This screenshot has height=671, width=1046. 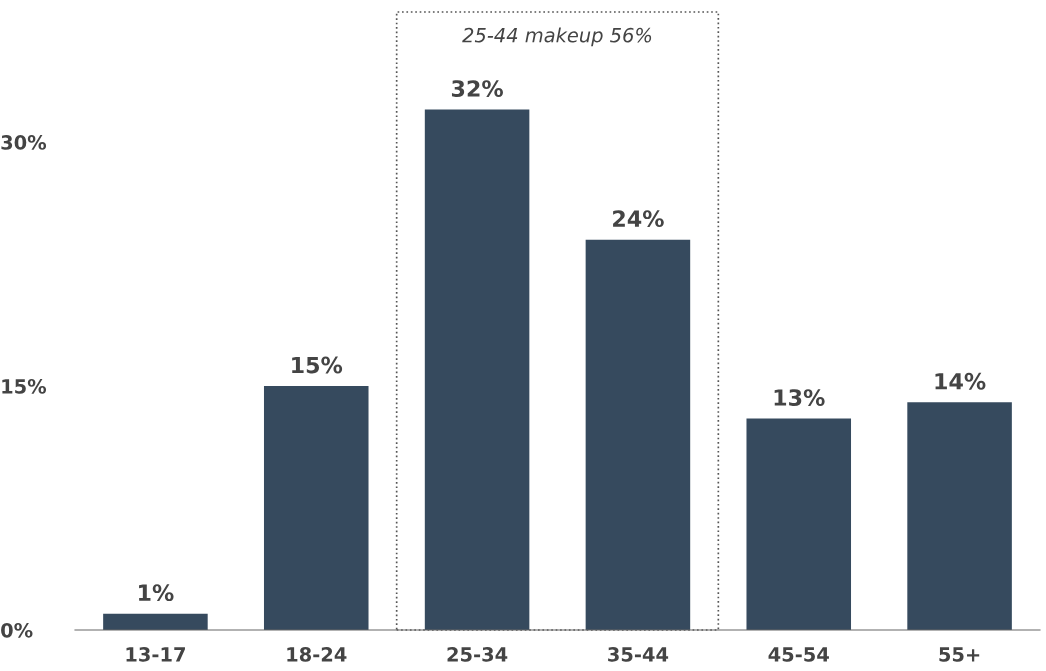 I want to click on x-tick-label: 55+, so click(x=959, y=654).